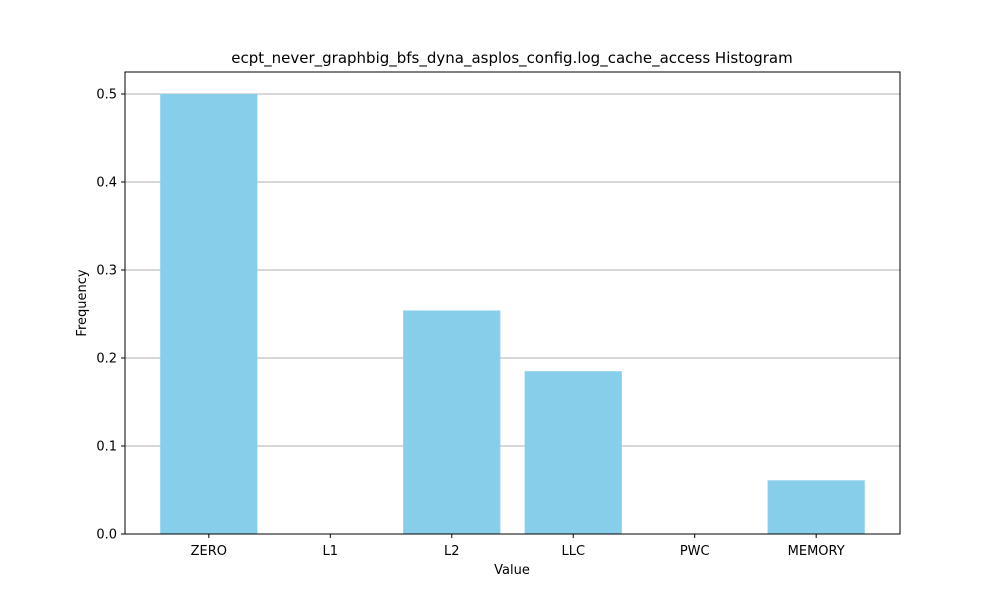 The width and height of the screenshot is (1000, 604). I want to click on y-tick-label: 0.1, so click(106, 447).